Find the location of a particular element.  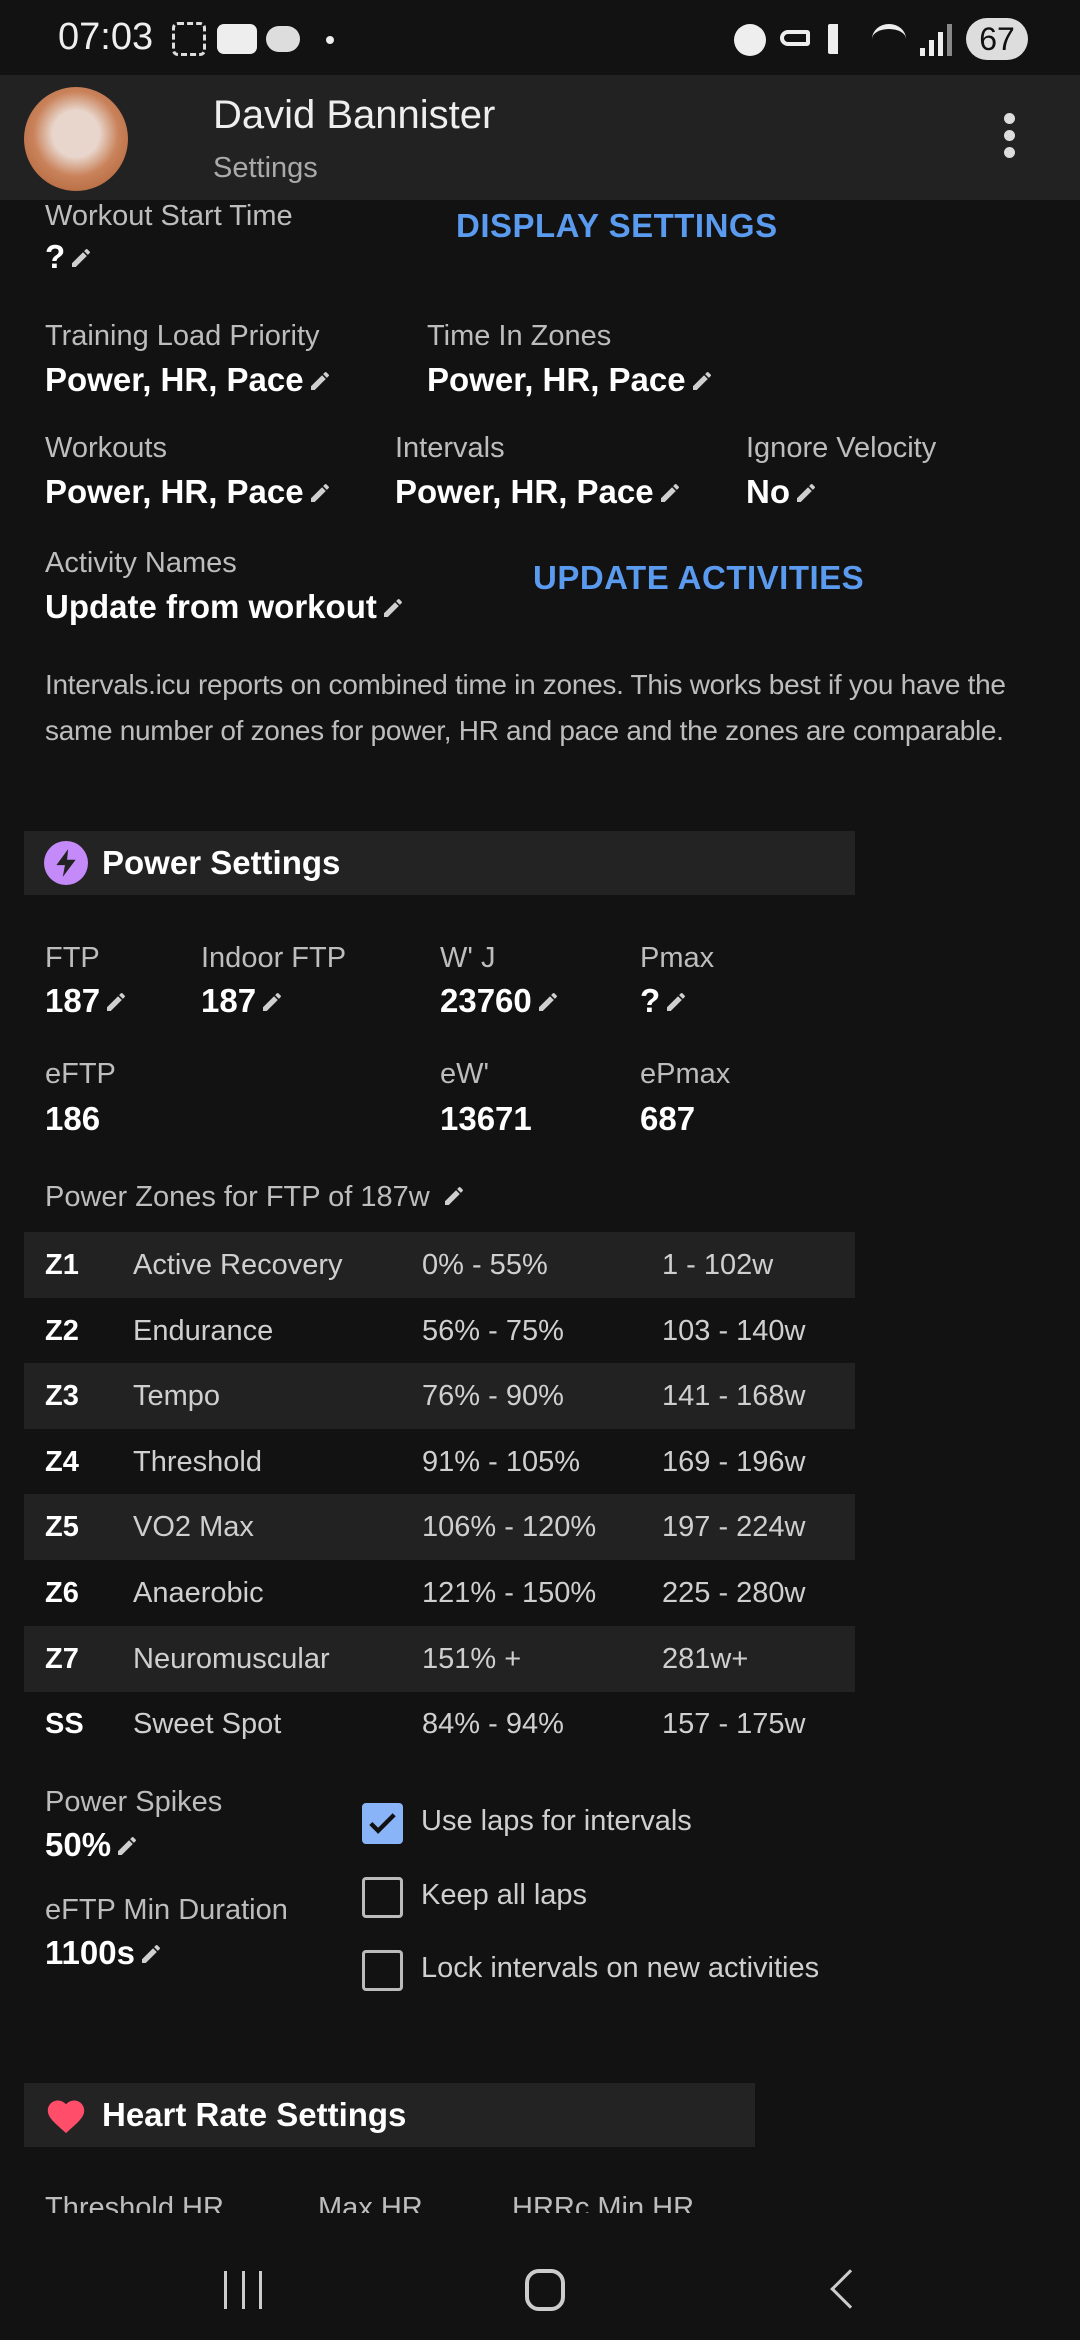

training-load-priority-label: Training Load Priority is located at coordinates (182, 336).